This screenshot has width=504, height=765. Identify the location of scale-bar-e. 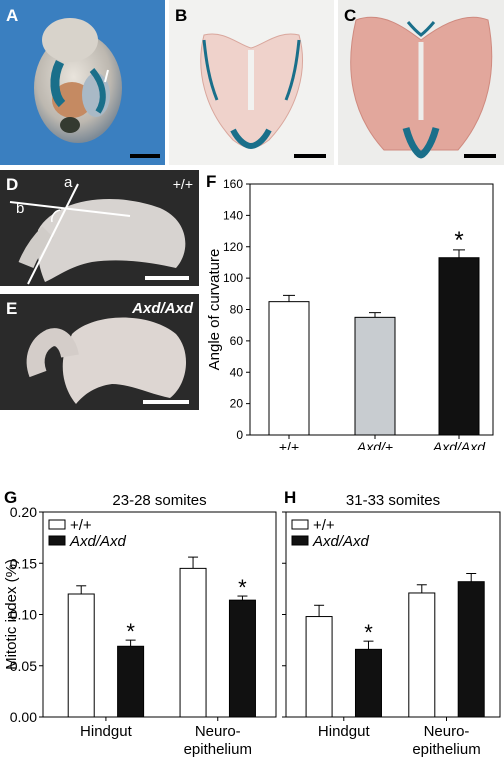
(166, 402).